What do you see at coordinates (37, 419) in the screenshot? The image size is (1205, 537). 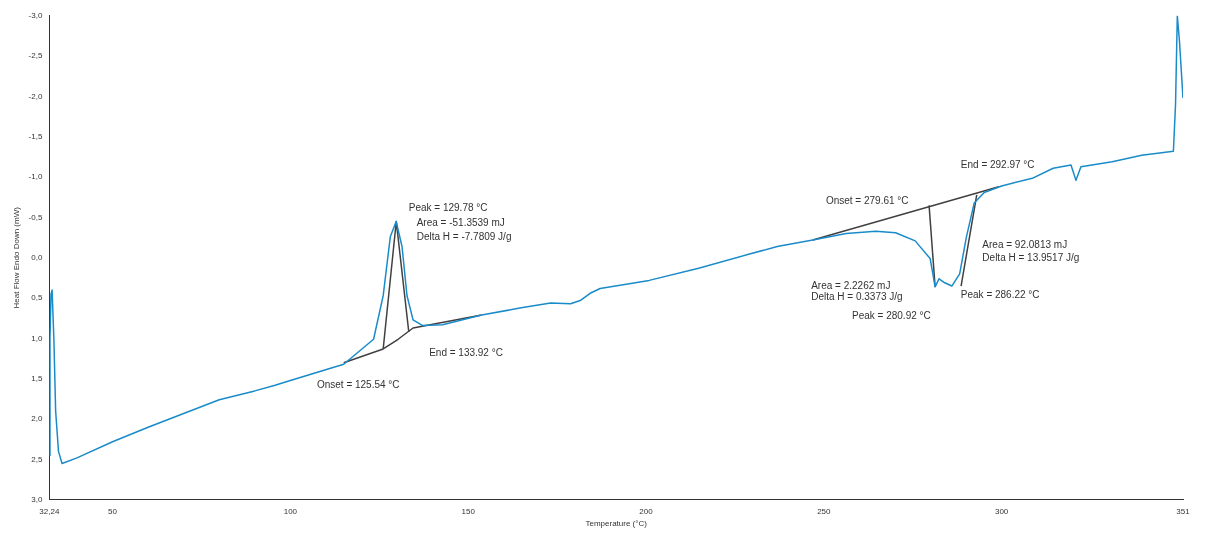 I see `y-tick-label: 2,0` at bounding box center [37, 419].